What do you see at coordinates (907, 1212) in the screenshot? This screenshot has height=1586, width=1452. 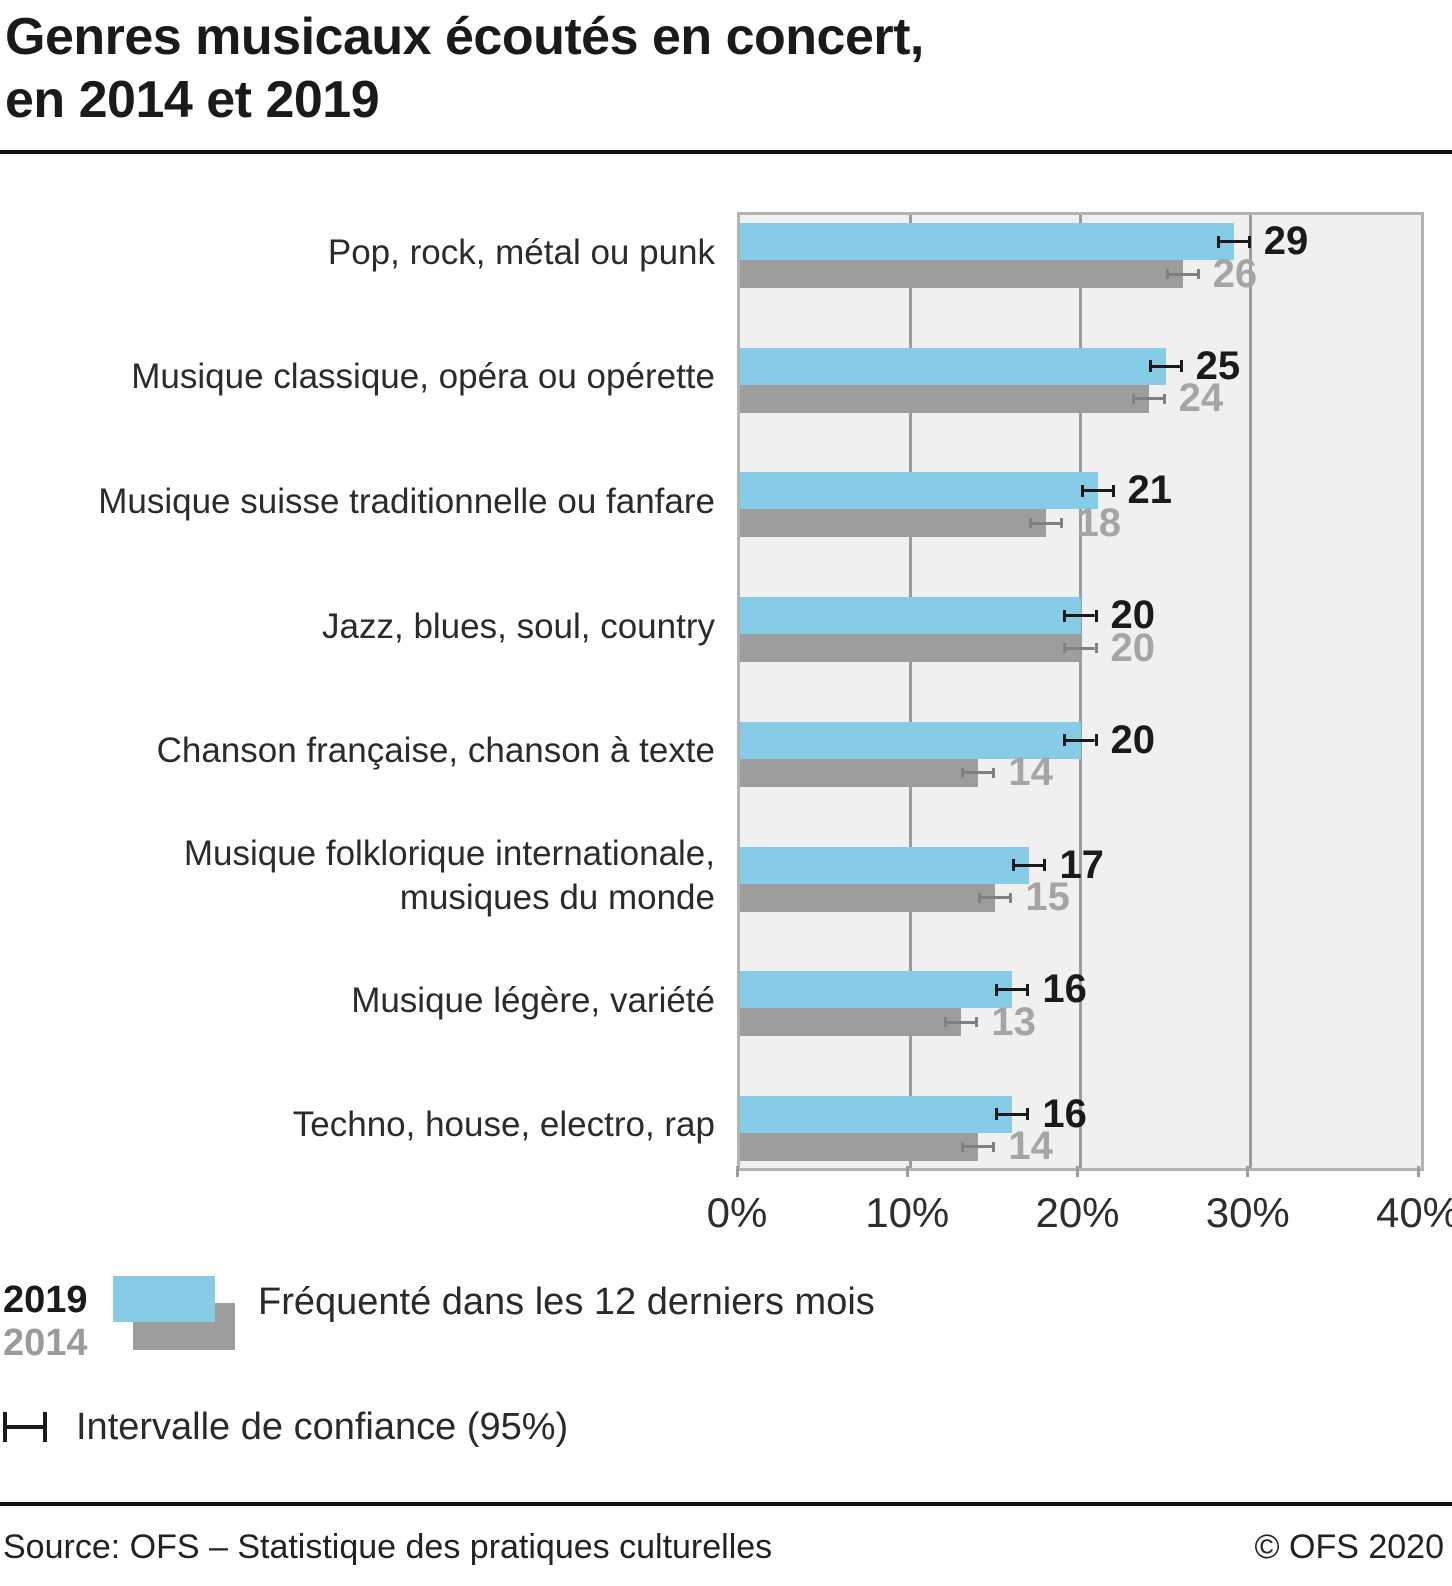 I see `x-tick-label: 10%` at bounding box center [907, 1212].